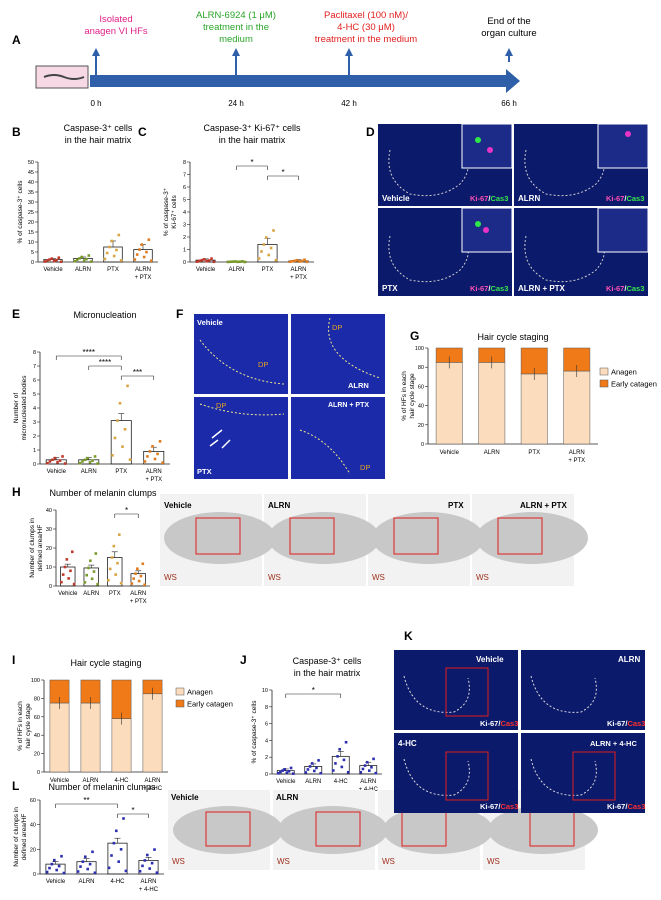 This screenshot has width=661, height=900. What do you see at coordinates (103, 493) in the screenshot?
I see `chart-title: Number of melanin clumps` at bounding box center [103, 493].